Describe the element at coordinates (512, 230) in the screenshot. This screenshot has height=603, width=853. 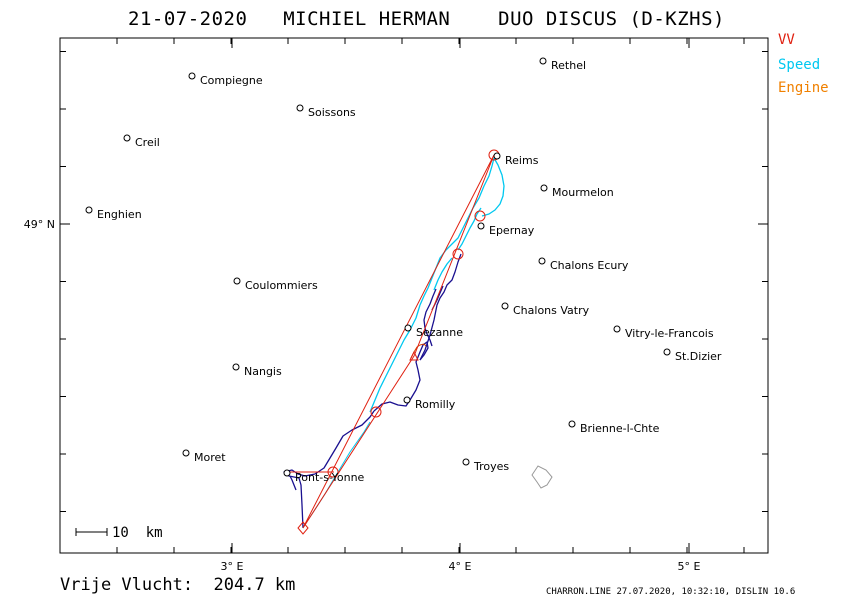
I see `city-label: Epernay` at that location.